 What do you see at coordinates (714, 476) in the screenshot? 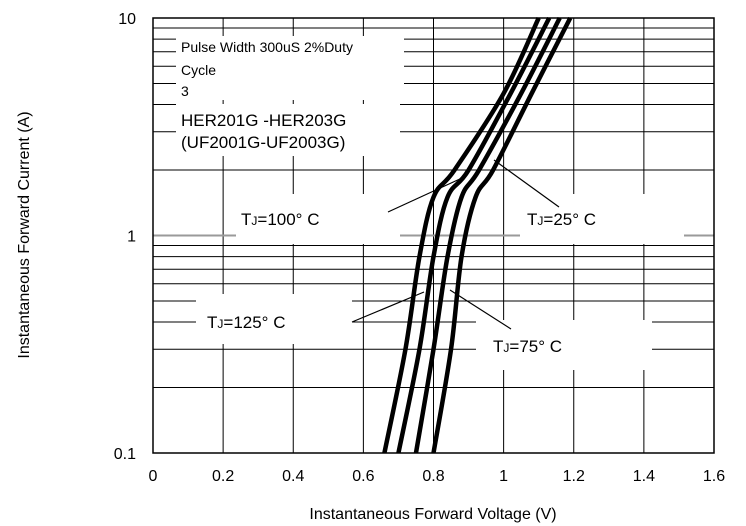
I see `x-tick-label: 1.6` at bounding box center [714, 476].